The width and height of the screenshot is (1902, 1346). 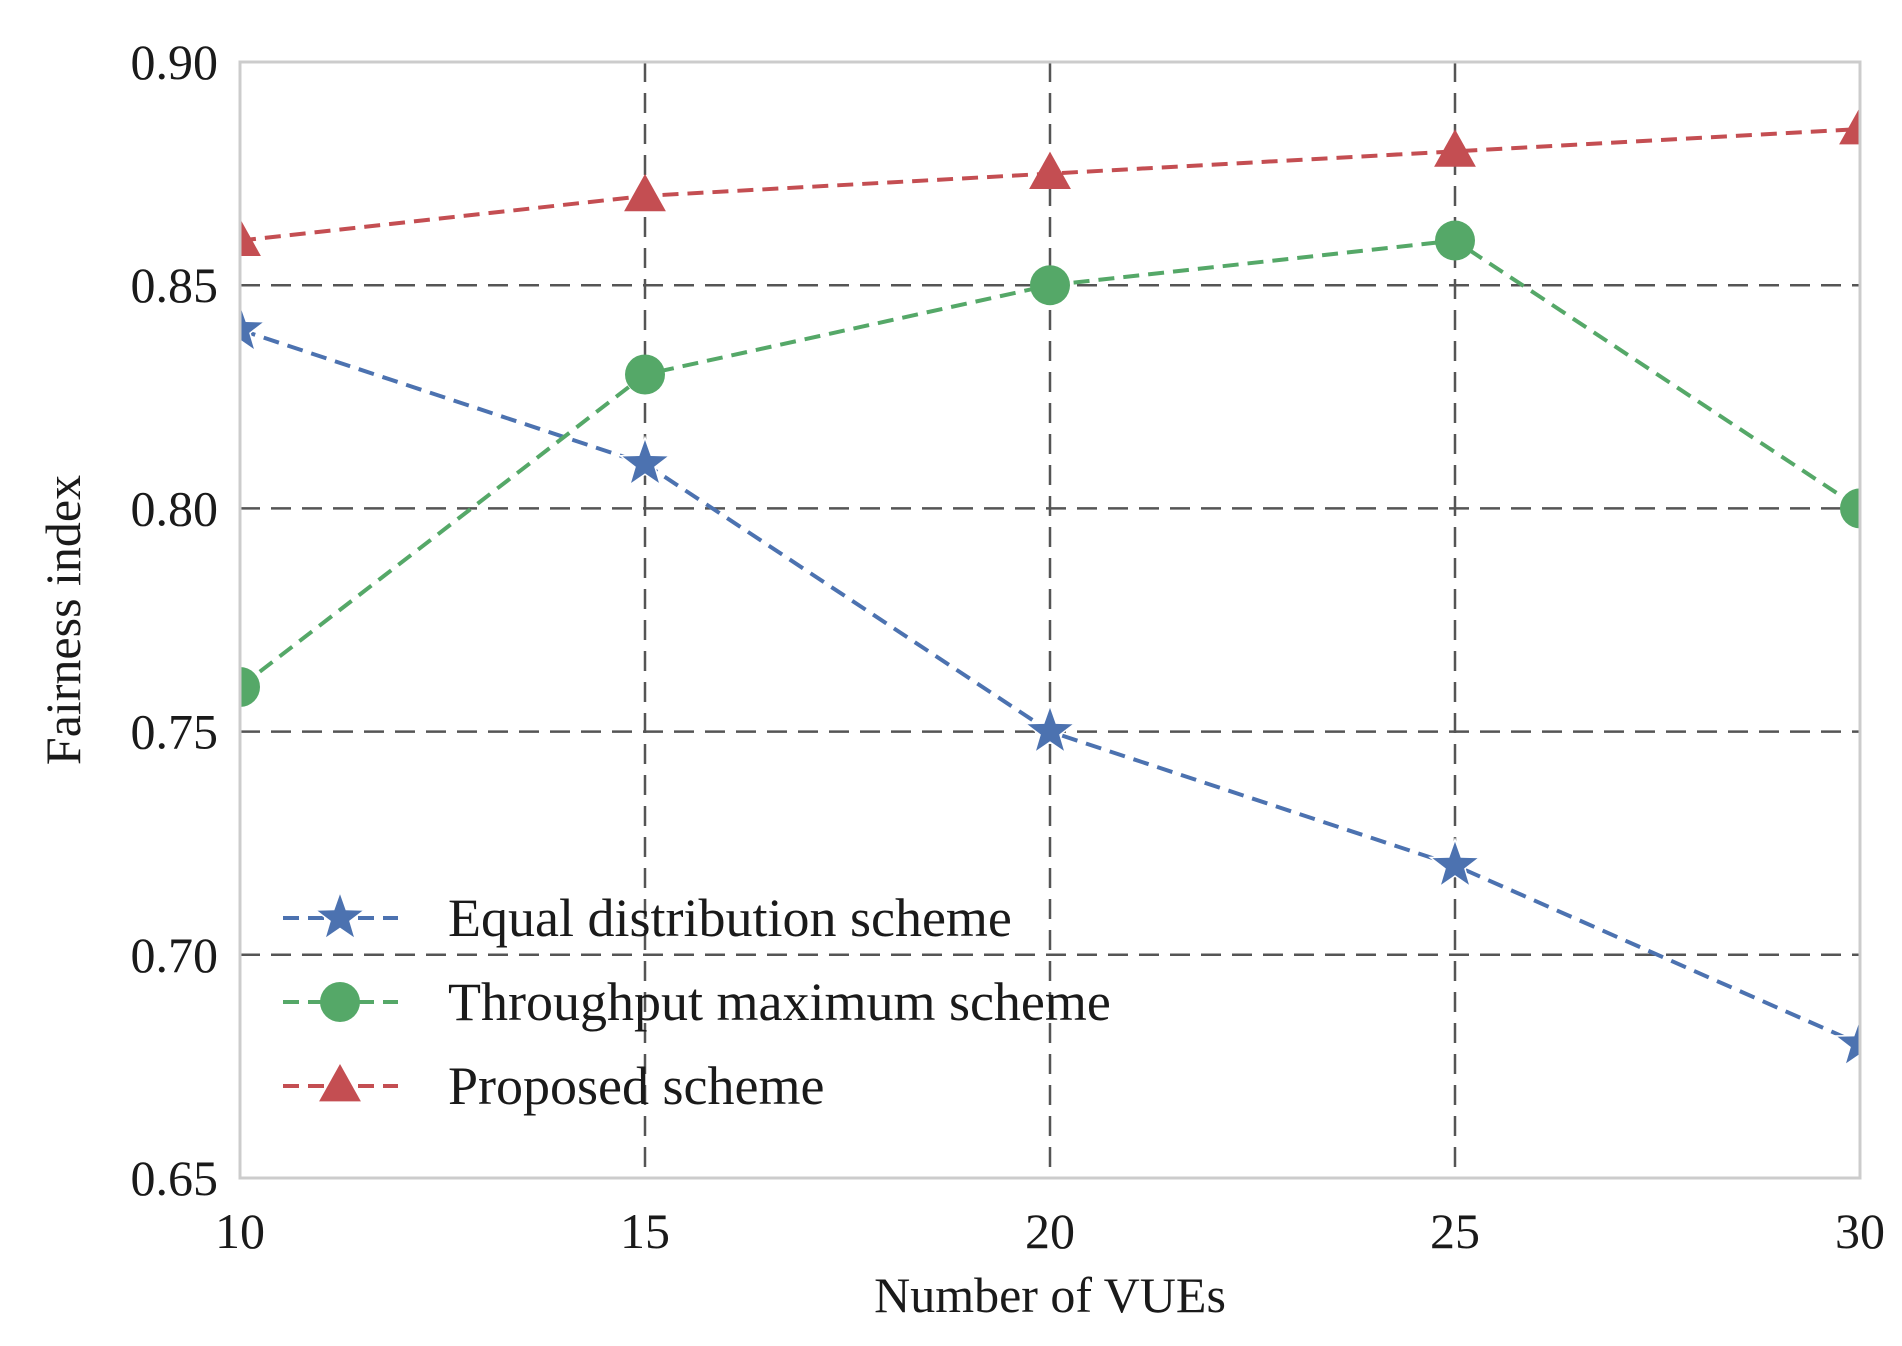 What do you see at coordinates (240, 1231) in the screenshot?
I see `x-tick-label: 10` at bounding box center [240, 1231].